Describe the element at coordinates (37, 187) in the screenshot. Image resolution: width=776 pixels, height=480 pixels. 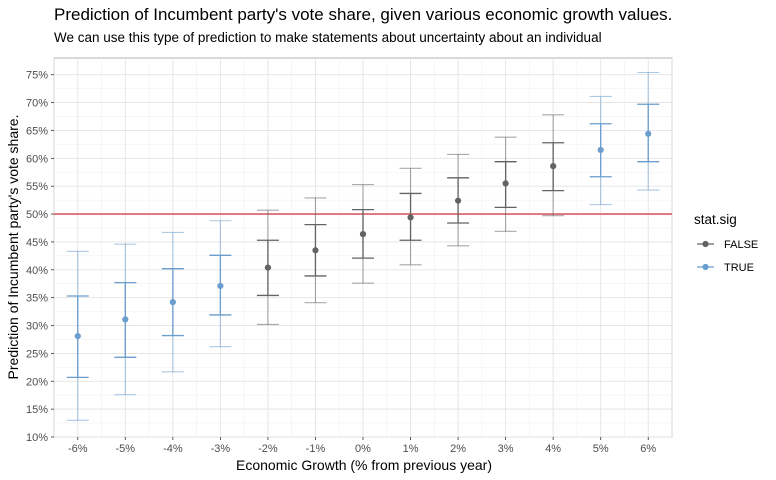
I see `y-tick-label: 55%` at that location.